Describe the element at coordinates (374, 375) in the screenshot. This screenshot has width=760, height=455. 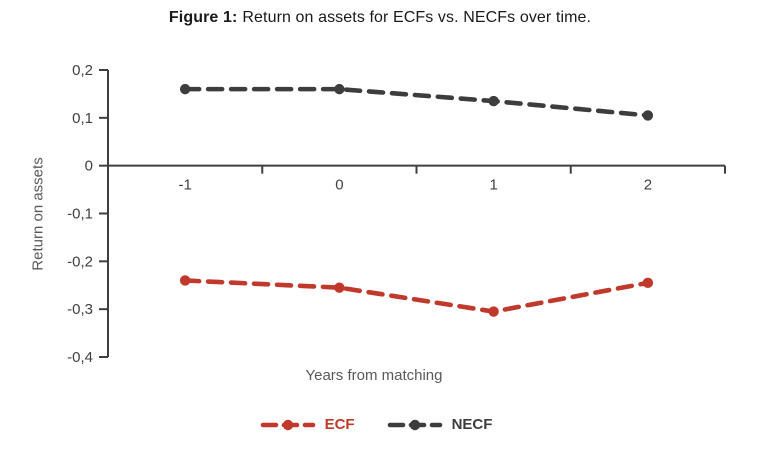
I see `x-axis-title: Years from matching` at that location.